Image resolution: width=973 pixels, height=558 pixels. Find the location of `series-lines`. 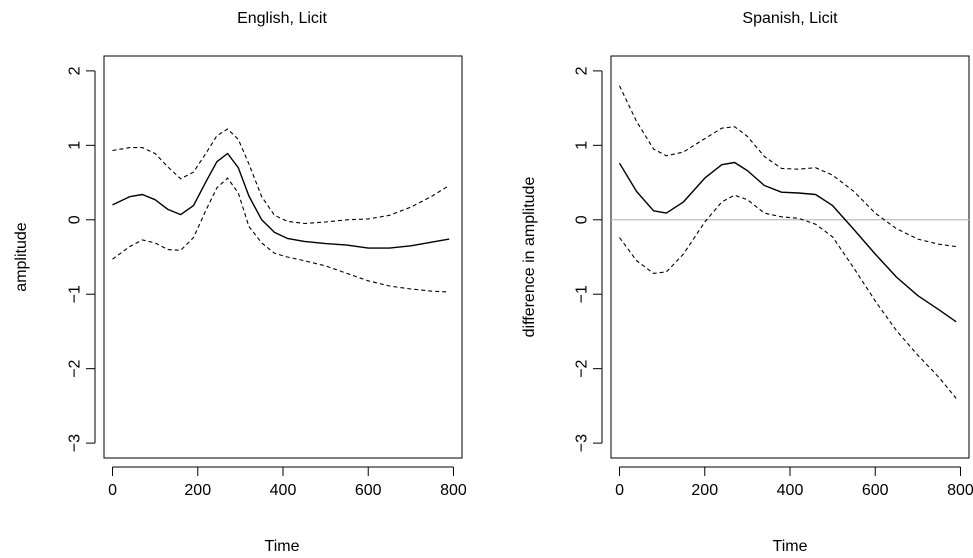

series-lines is located at coordinates (281, 210).